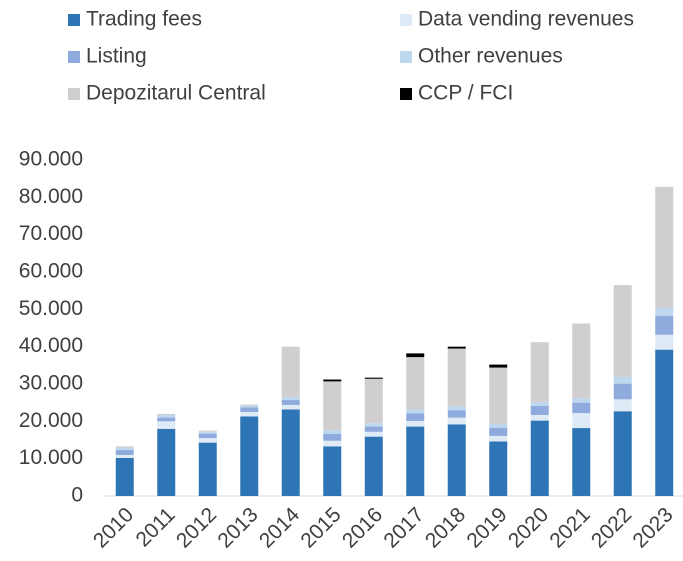 The height and width of the screenshot is (561, 683). I want to click on legend-label: Trading fees, so click(144, 19).